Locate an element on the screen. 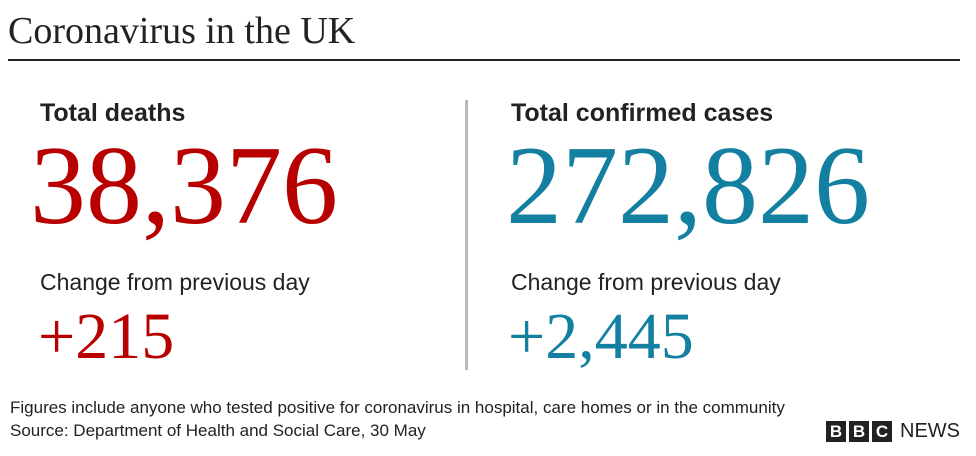 The width and height of the screenshot is (976, 456). panel-label: Total confirmed cases is located at coordinates (642, 113).